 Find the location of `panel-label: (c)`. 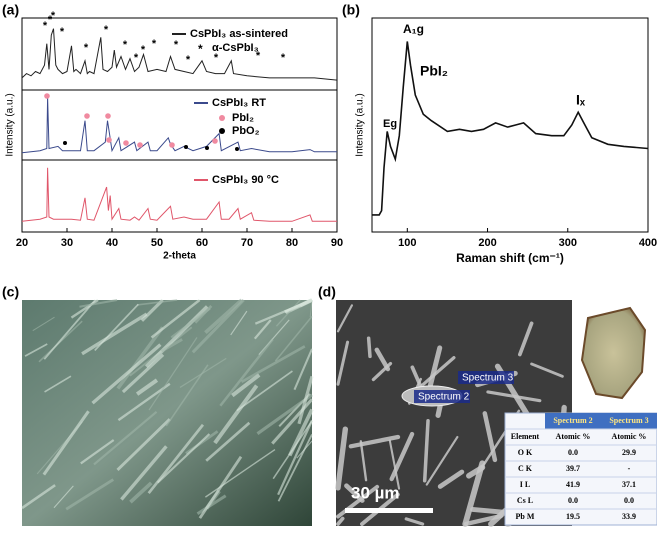

panel-label: (c) is located at coordinates (10, 292).